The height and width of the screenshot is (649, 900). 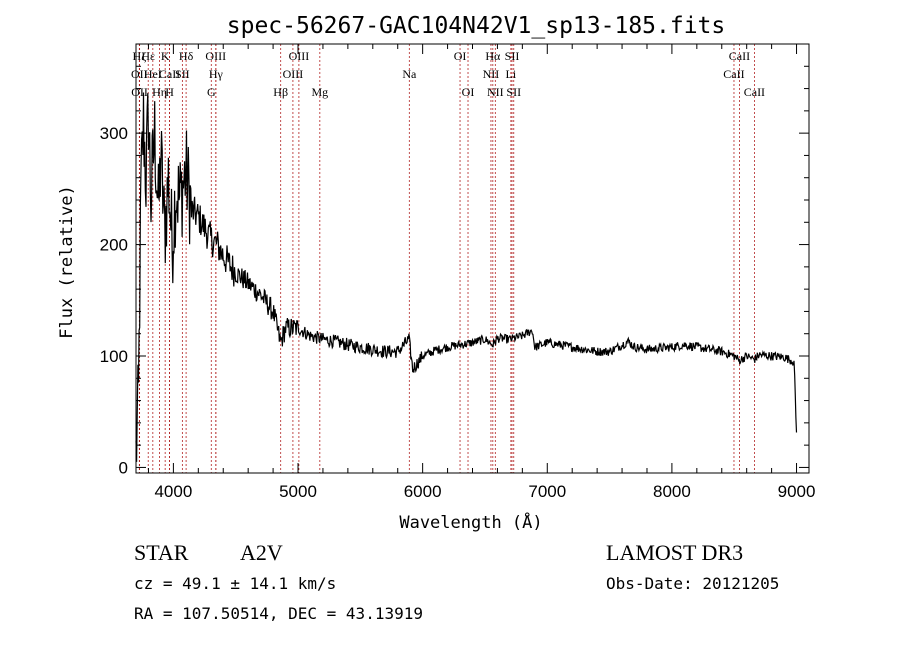 I want to click on x-tick-label: 9000, so click(x=797, y=491).